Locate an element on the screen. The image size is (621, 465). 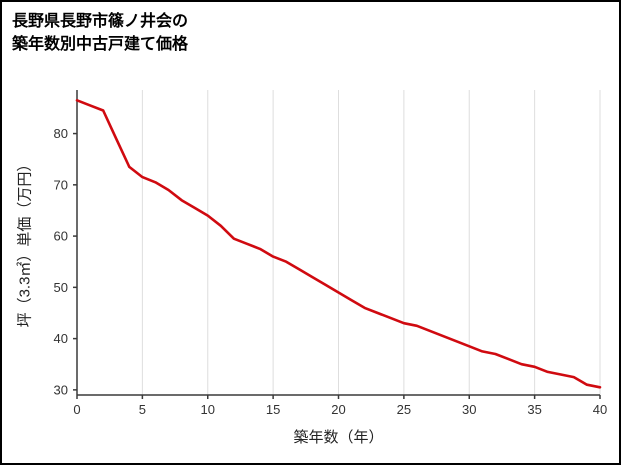
y-tick-label: 80 is located at coordinates (61, 133).